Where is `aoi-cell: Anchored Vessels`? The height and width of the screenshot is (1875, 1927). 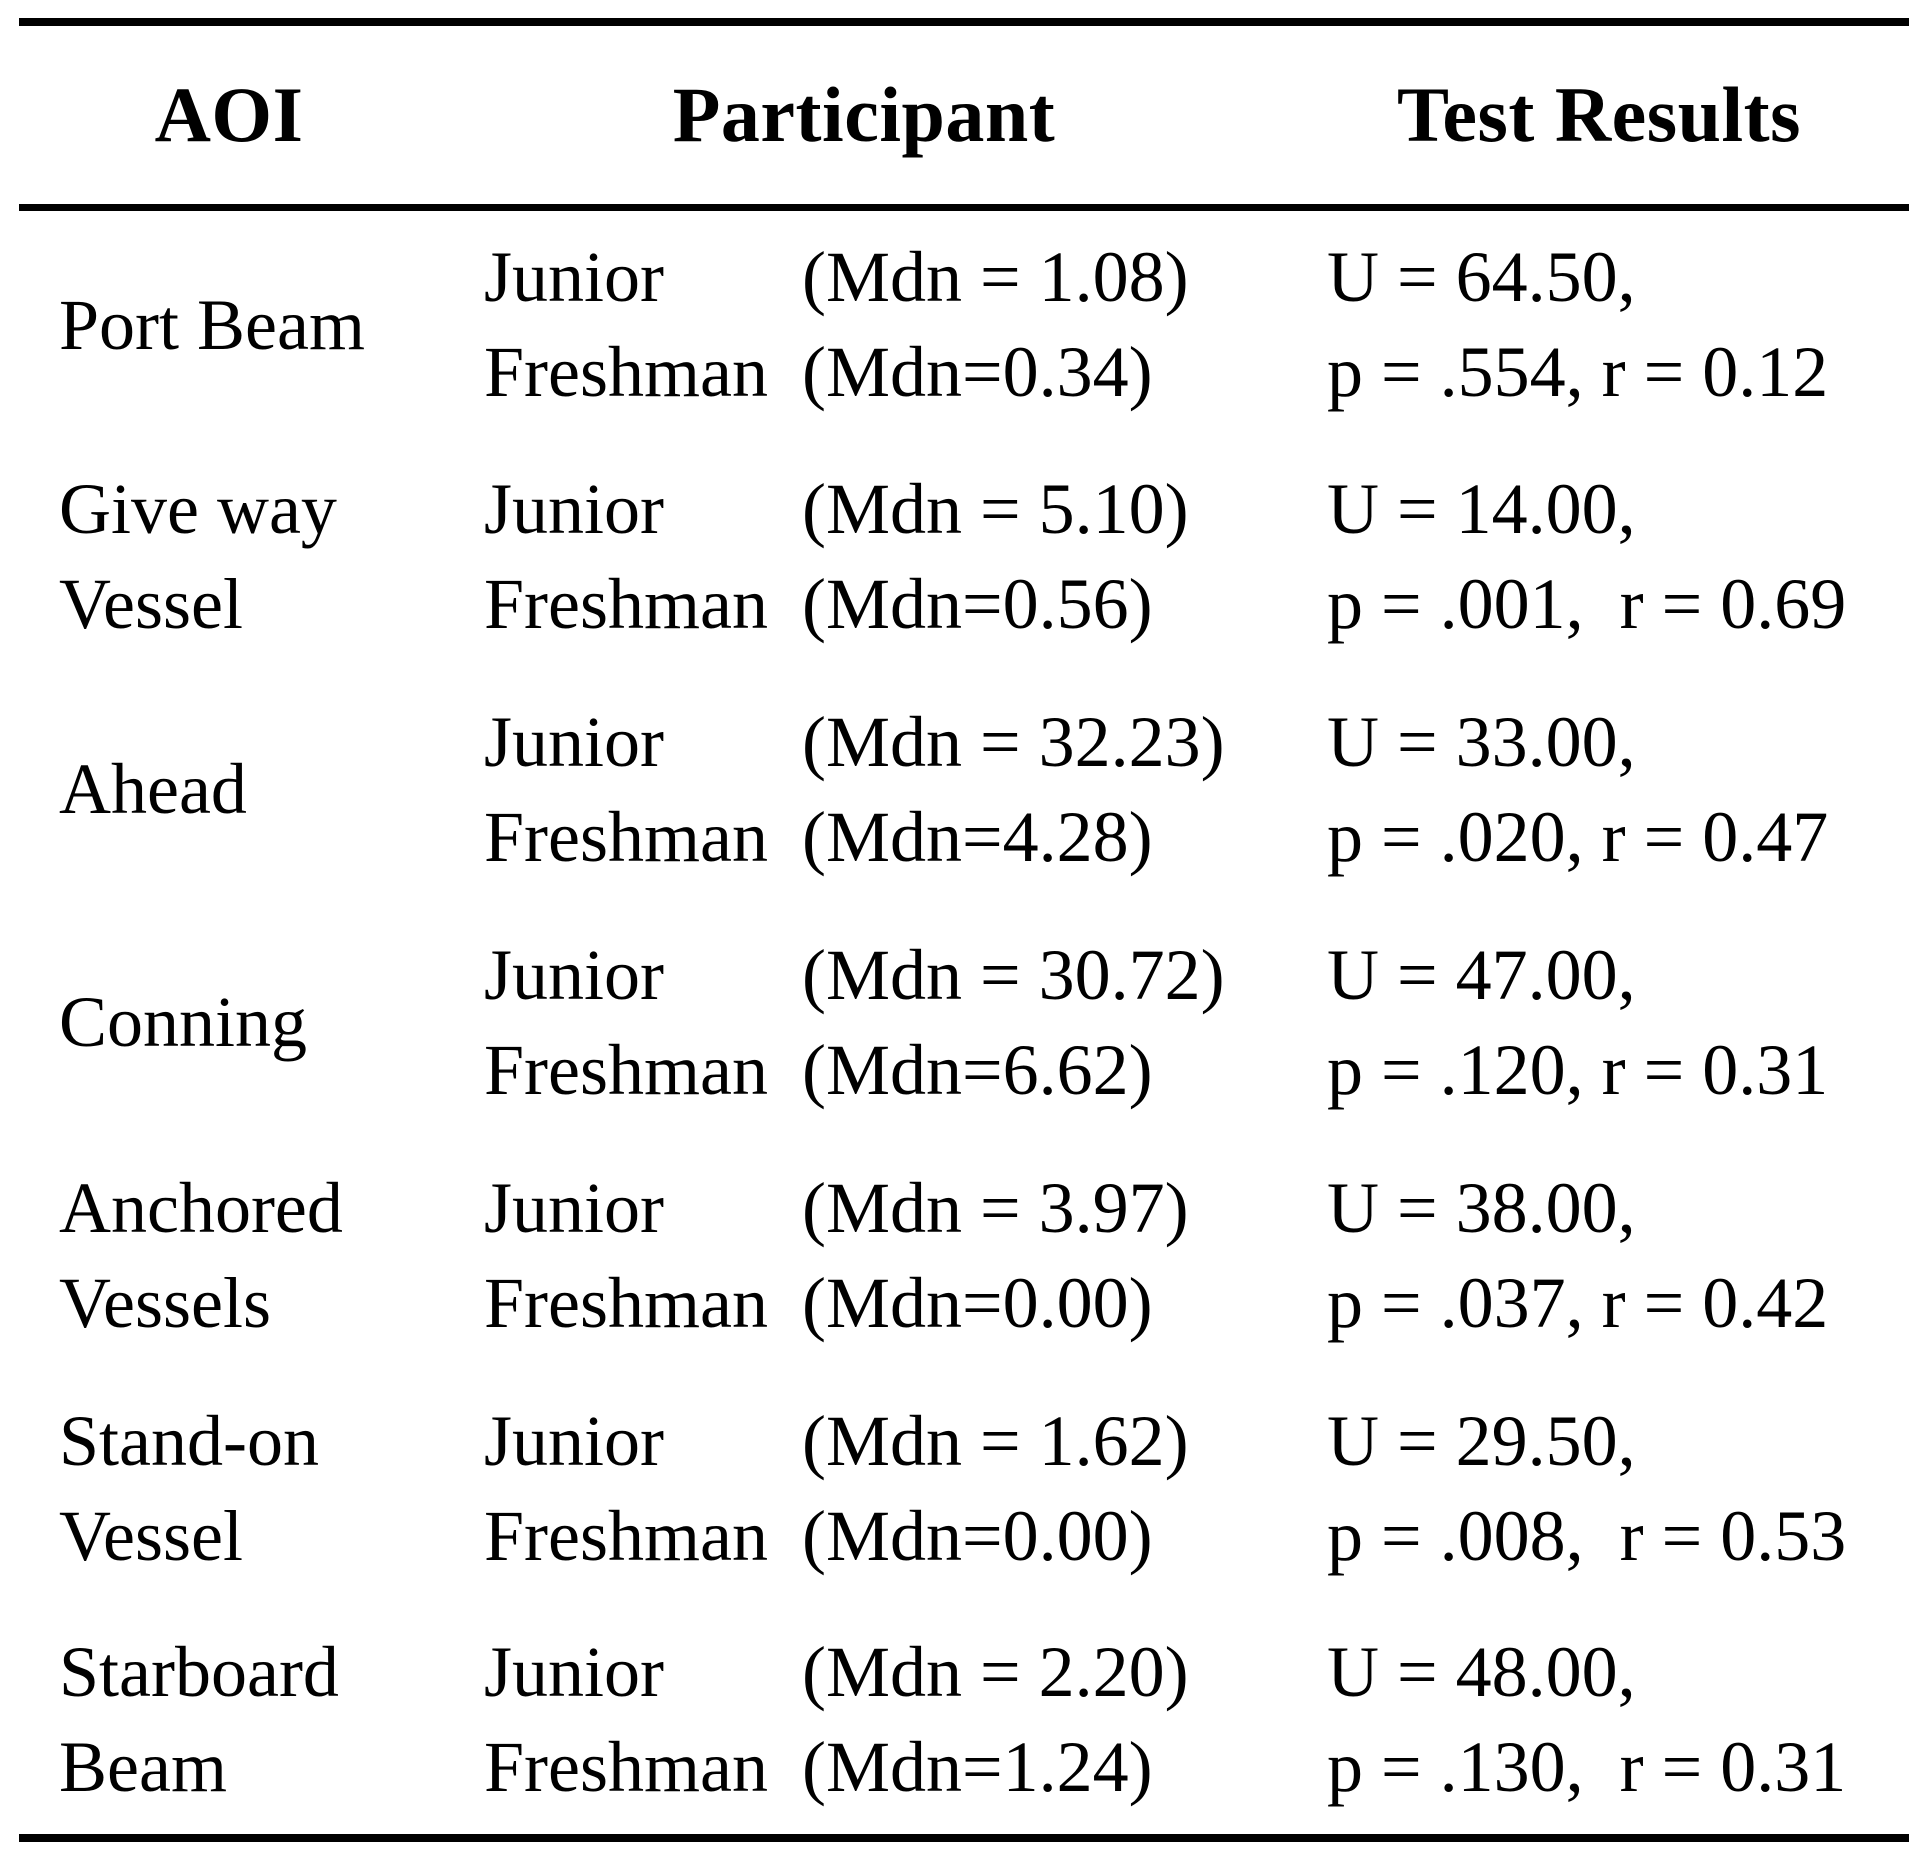
aoi-cell: Anchored Vessels is located at coordinates (201, 1255).